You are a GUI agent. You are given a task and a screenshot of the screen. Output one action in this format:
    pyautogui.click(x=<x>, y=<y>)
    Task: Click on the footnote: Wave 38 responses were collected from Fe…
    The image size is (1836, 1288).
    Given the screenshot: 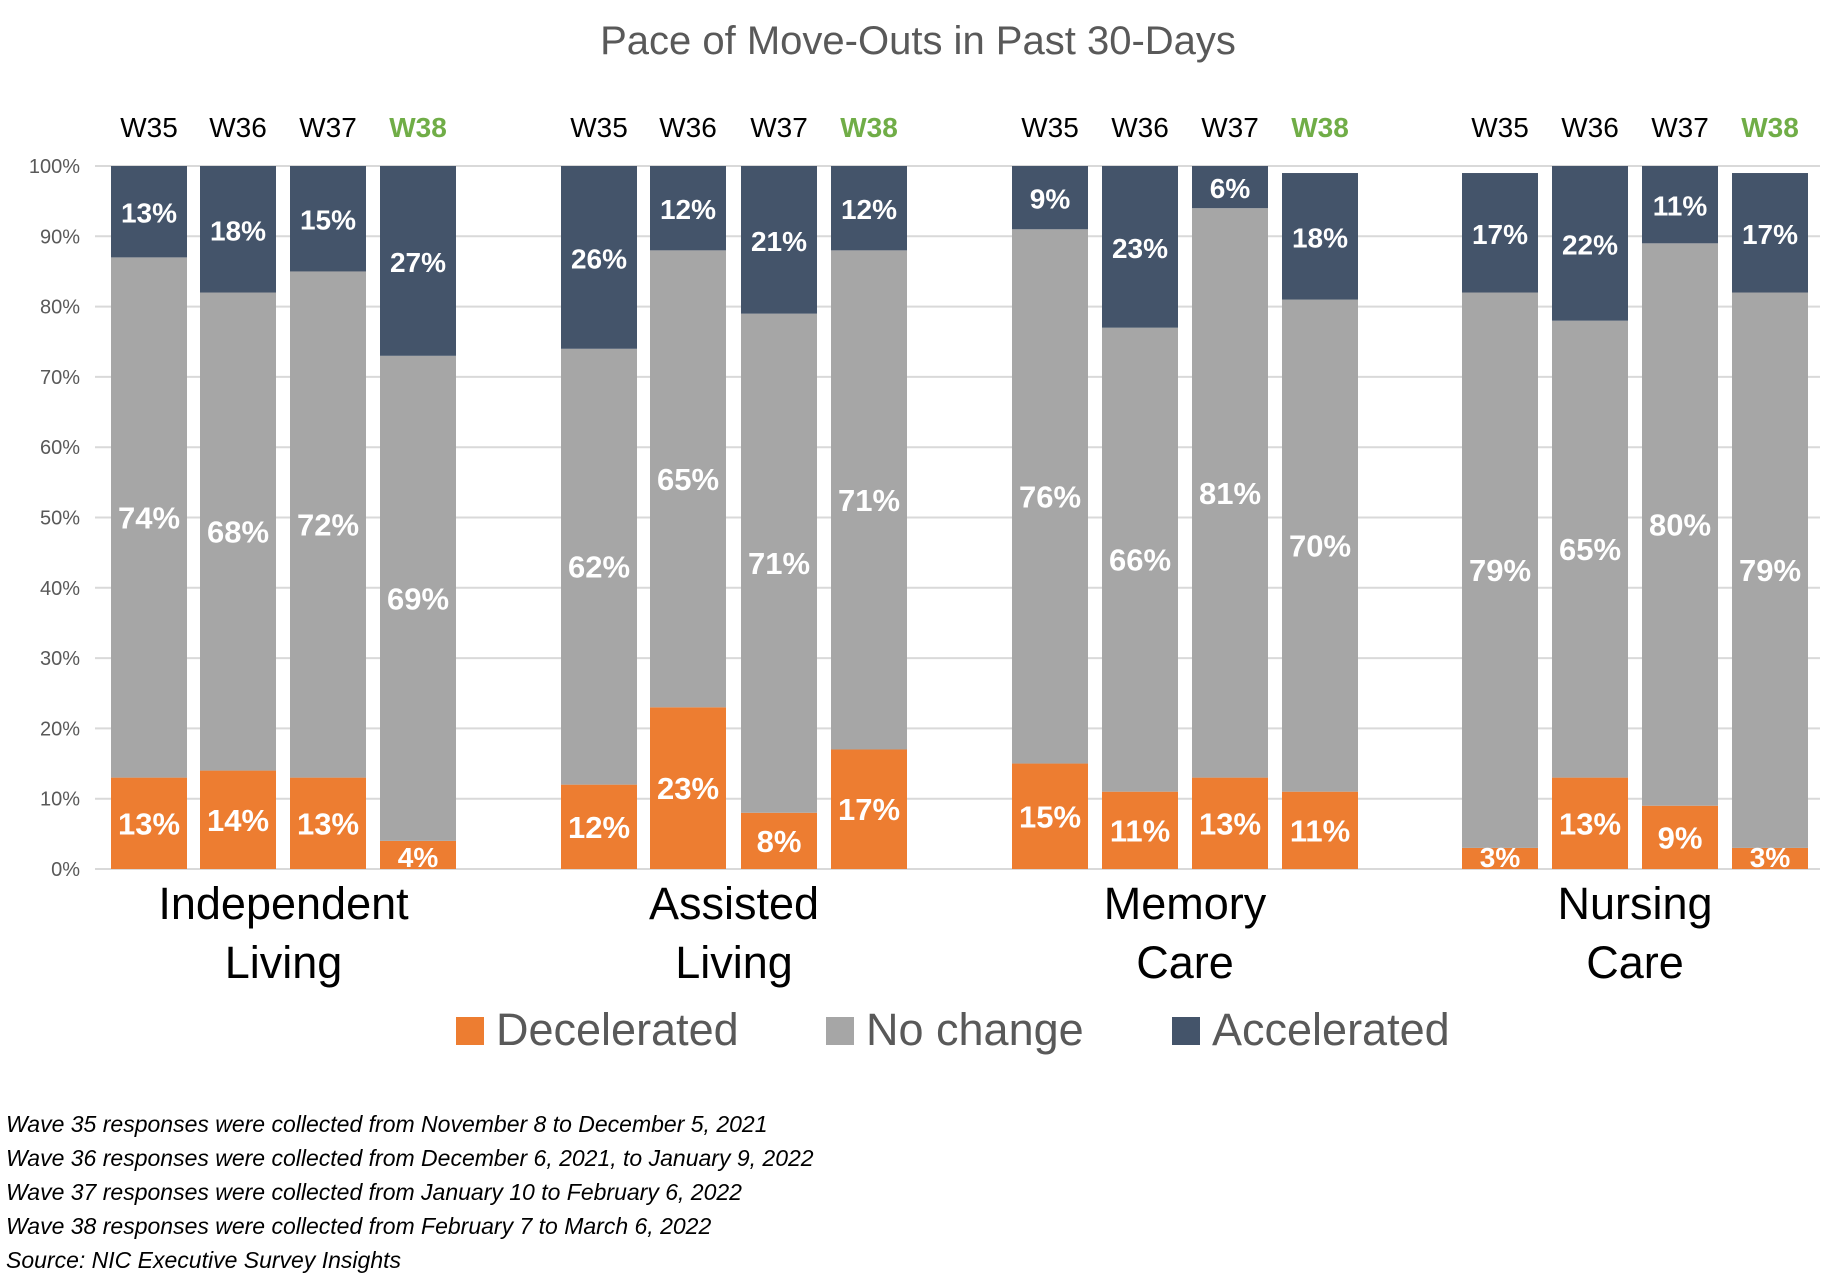 What is the action you would take?
    pyautogui.click(x=358, y=1226)
    